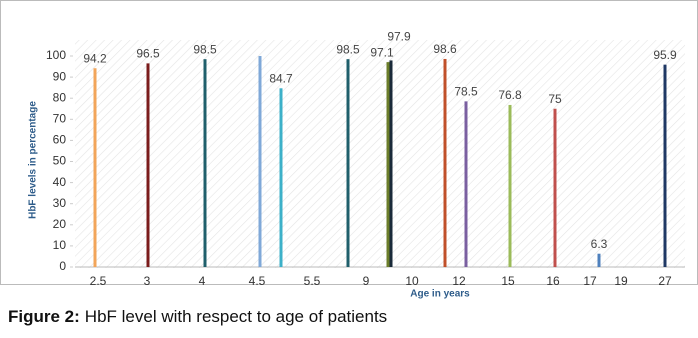  I want to click on x-tick-label: 17, so click(590, 281).